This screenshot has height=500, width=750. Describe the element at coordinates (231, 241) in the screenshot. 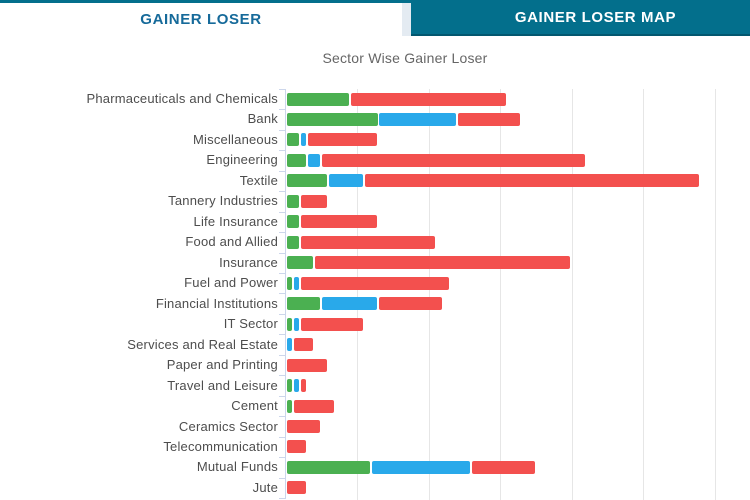

I see `category-label: Food and Allied` at that location.